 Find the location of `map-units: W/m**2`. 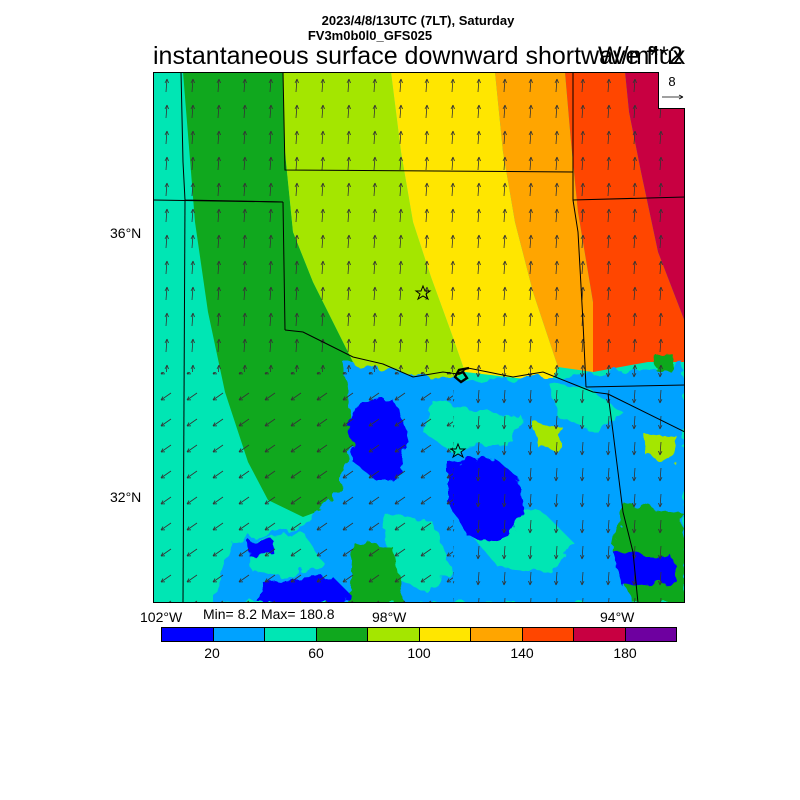

map-units: W/m**2 is located at coordinates (640, 56).